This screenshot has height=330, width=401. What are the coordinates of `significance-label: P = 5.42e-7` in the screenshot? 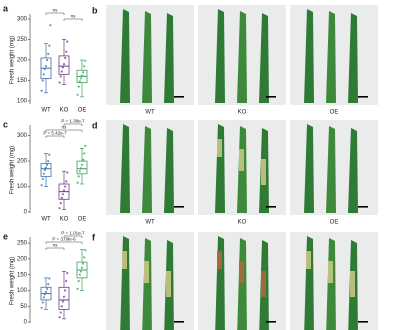 It's located at (55, 133).